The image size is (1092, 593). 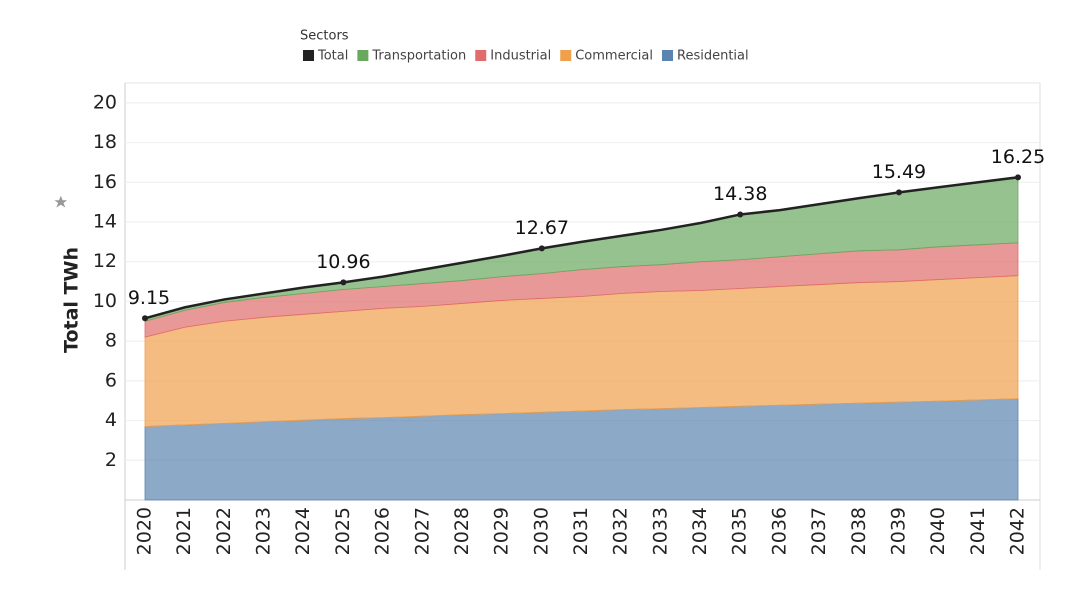 I want to click on x-tick-label: 2038, so click(x=859, y=531).